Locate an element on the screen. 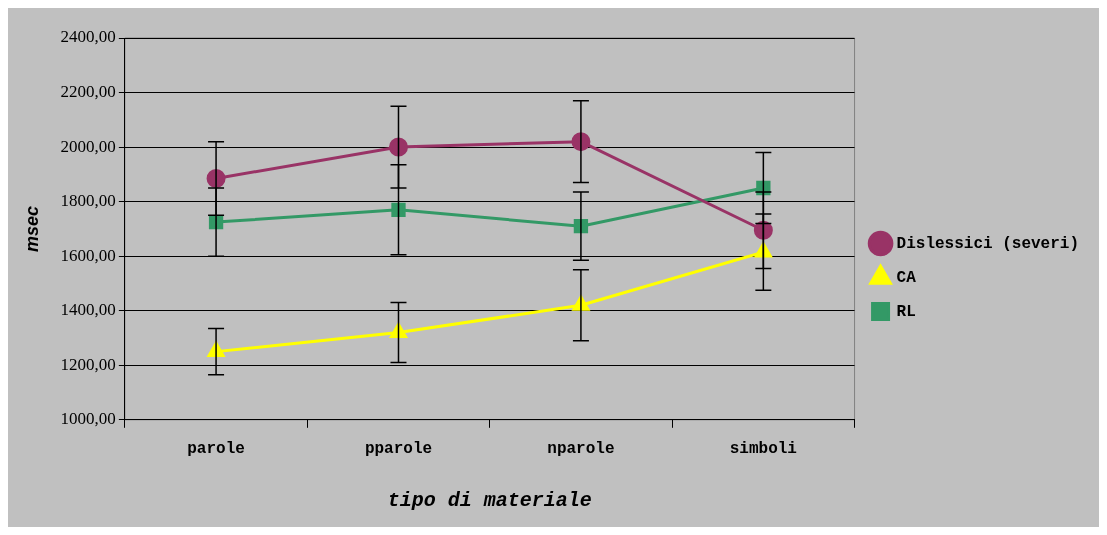 This screenshot has width=1107, height=535. y-tick-label: 2400,00 is located at coordinates (88, 37).